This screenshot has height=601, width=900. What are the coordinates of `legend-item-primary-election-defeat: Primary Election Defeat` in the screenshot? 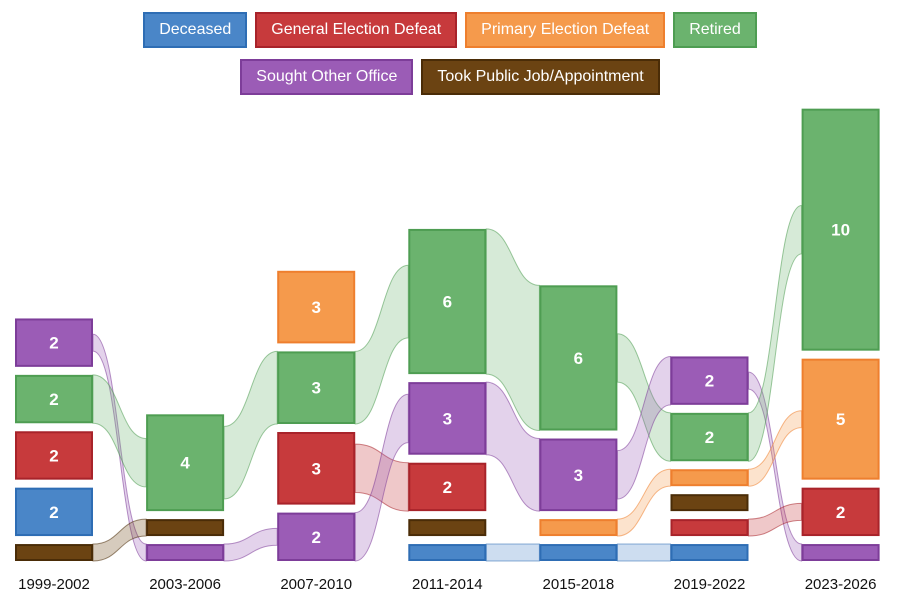 It's located at (565, 30).